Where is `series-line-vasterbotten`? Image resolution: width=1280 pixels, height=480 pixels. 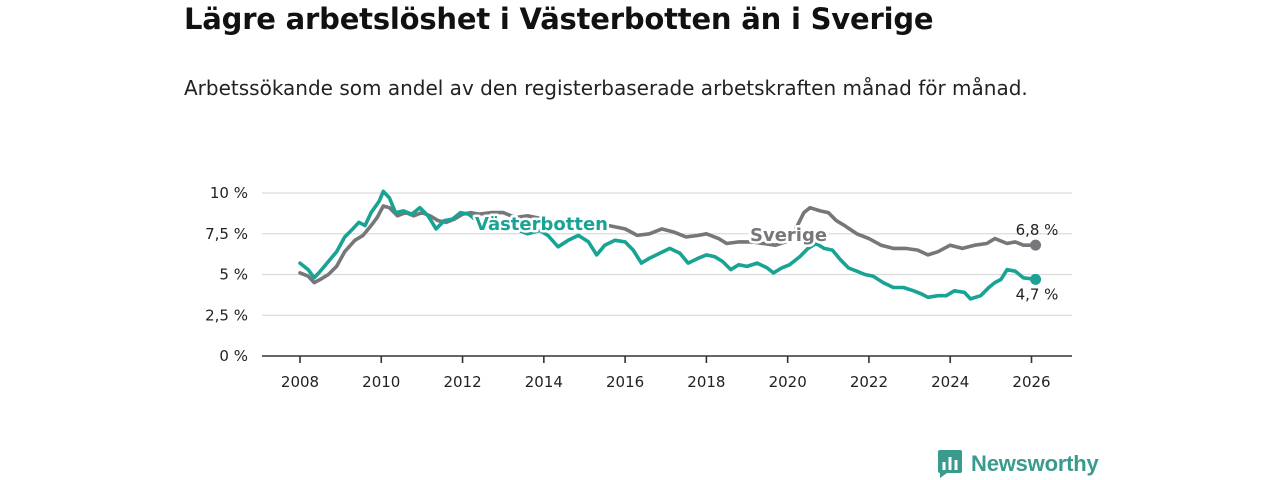 series-line-vasterbotten is located at coordinates (668, 245).